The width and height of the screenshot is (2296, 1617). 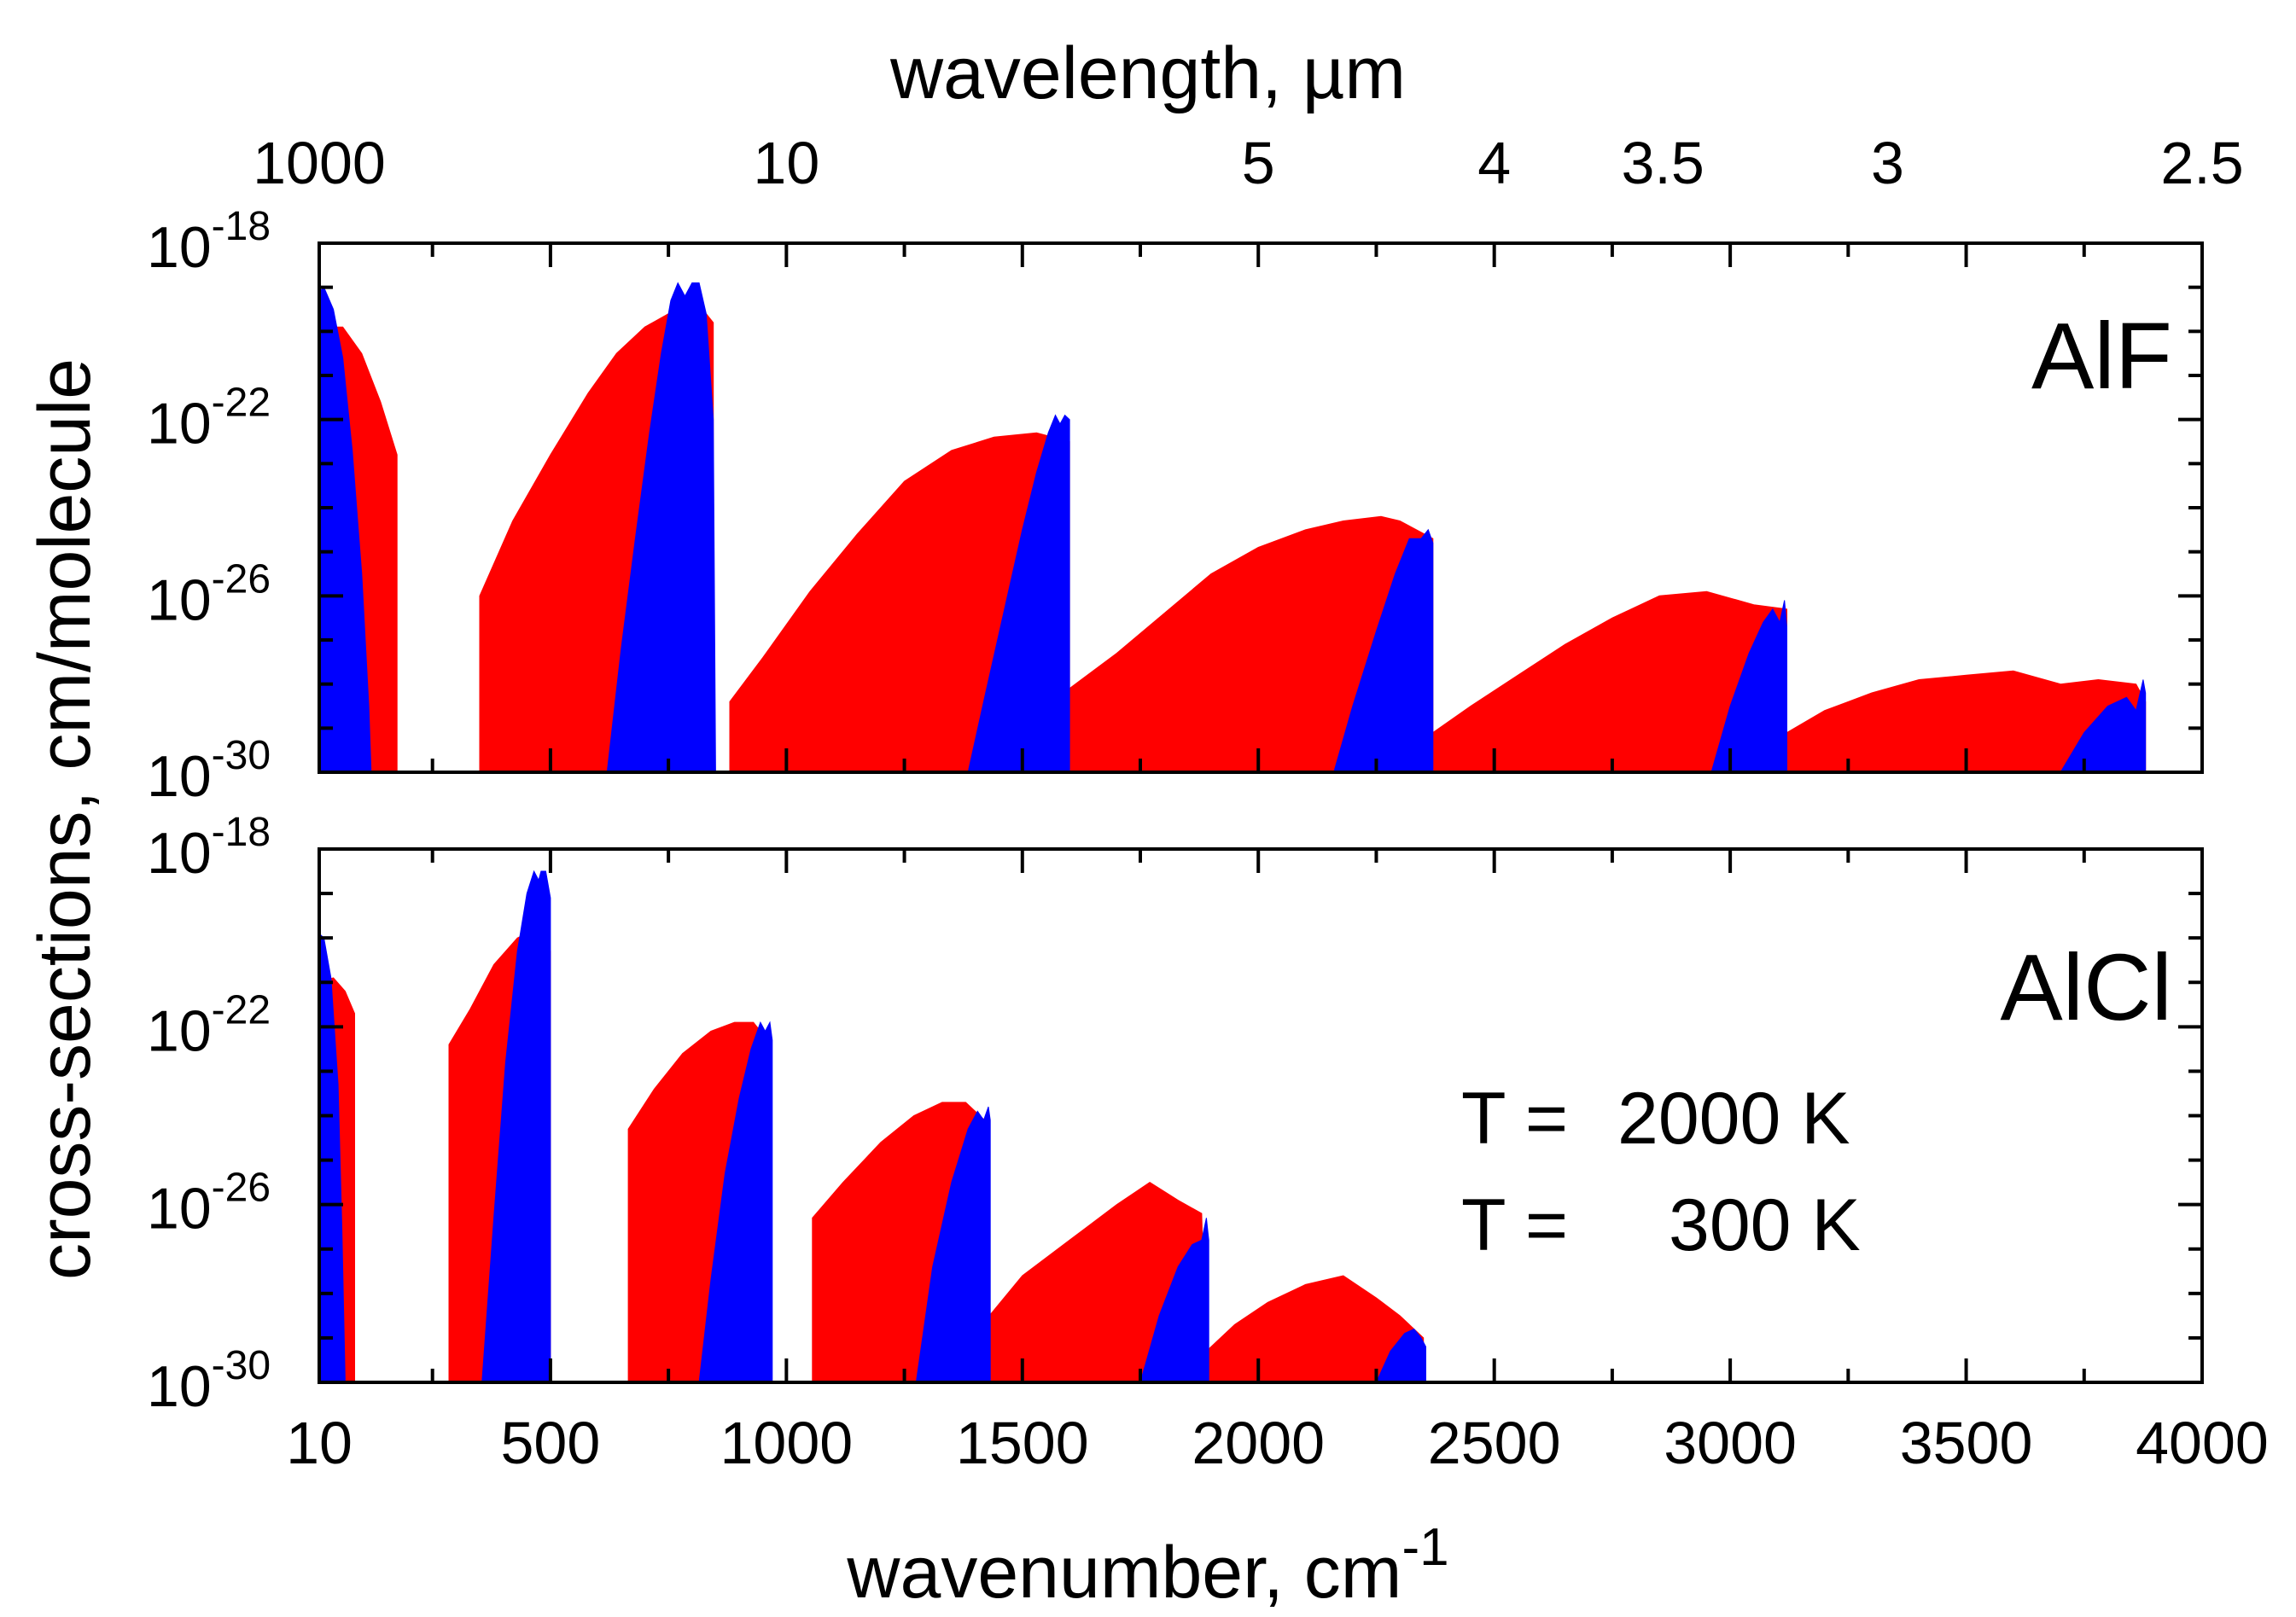 I want to click on y-axis-title: cross-sections, cm/molecule, so click(x=65, y=819).